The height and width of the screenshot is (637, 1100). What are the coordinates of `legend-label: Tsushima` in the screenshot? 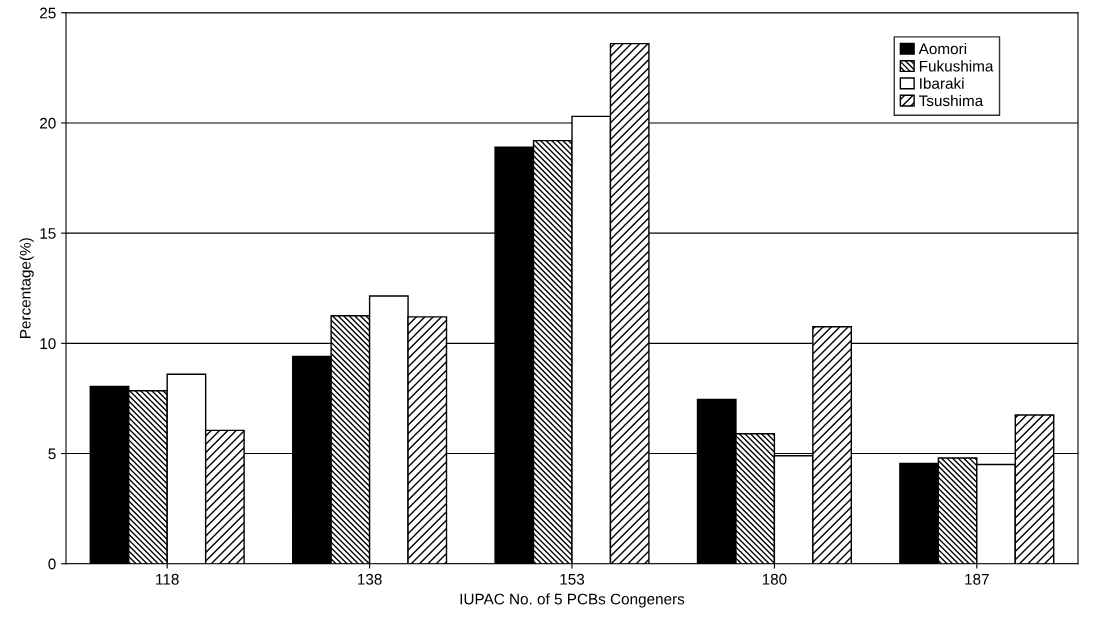 It's located at (951, 100).